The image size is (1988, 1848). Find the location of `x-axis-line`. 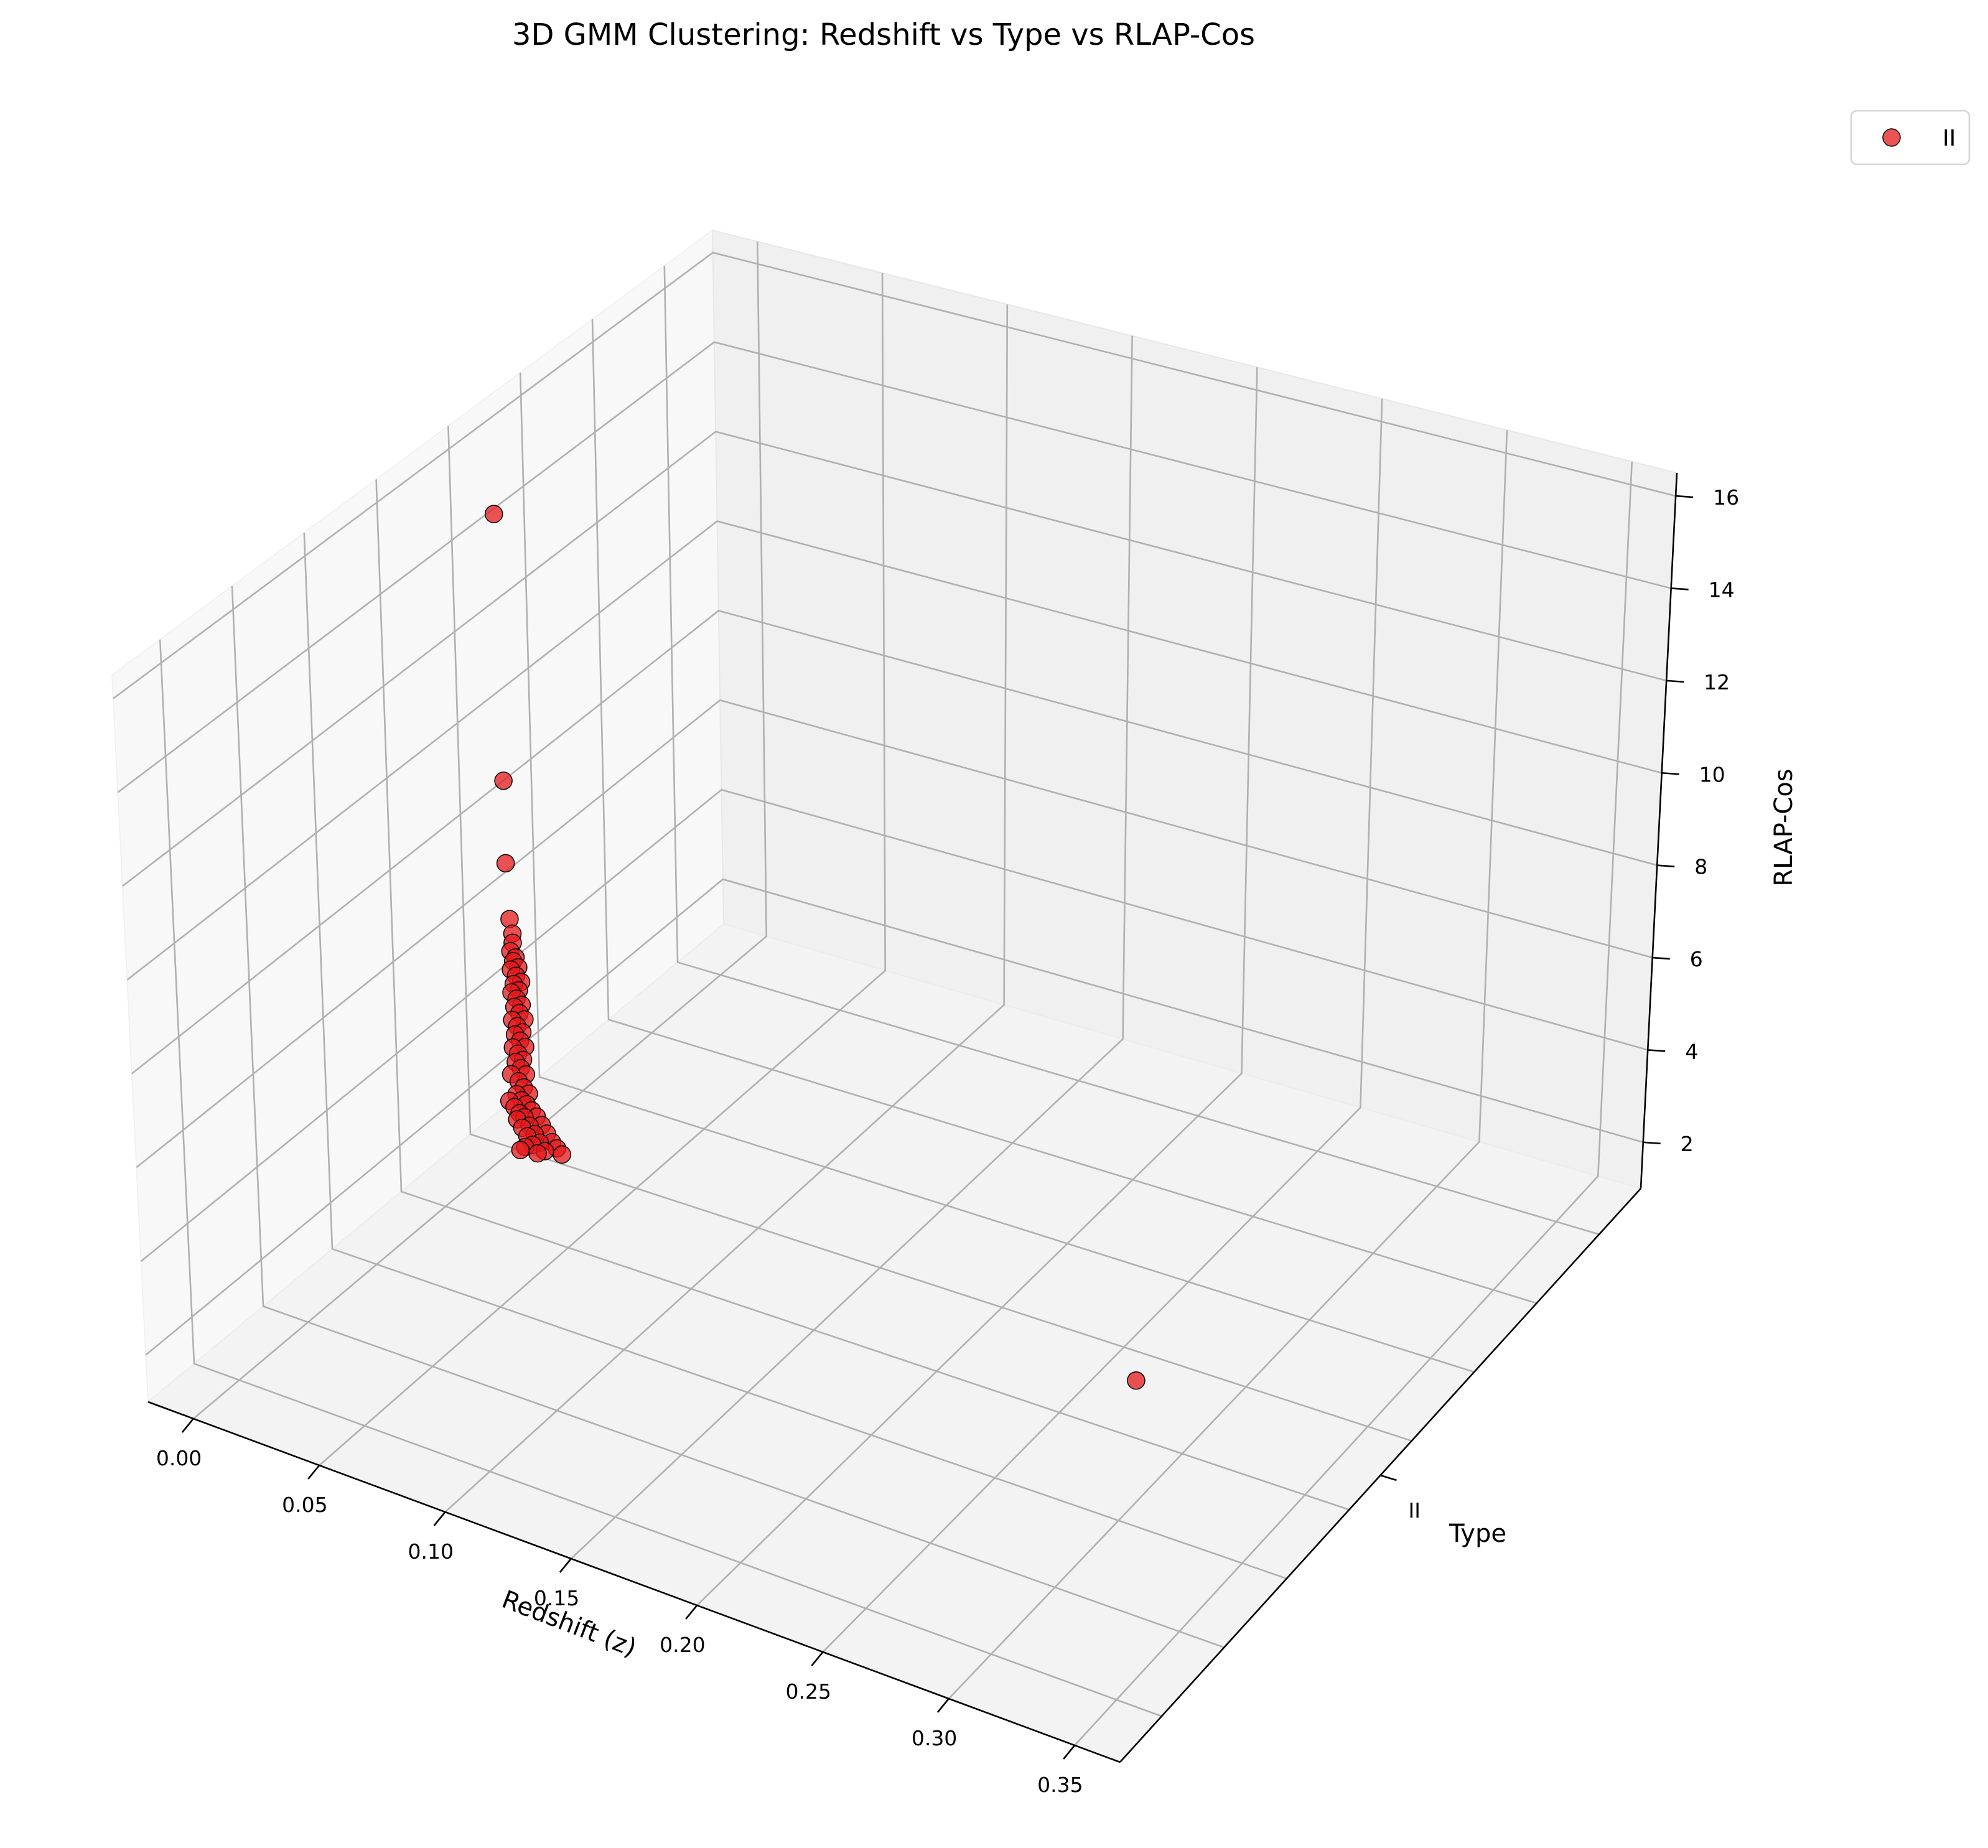

x-axis-line is located at coordinates (634, 1582).